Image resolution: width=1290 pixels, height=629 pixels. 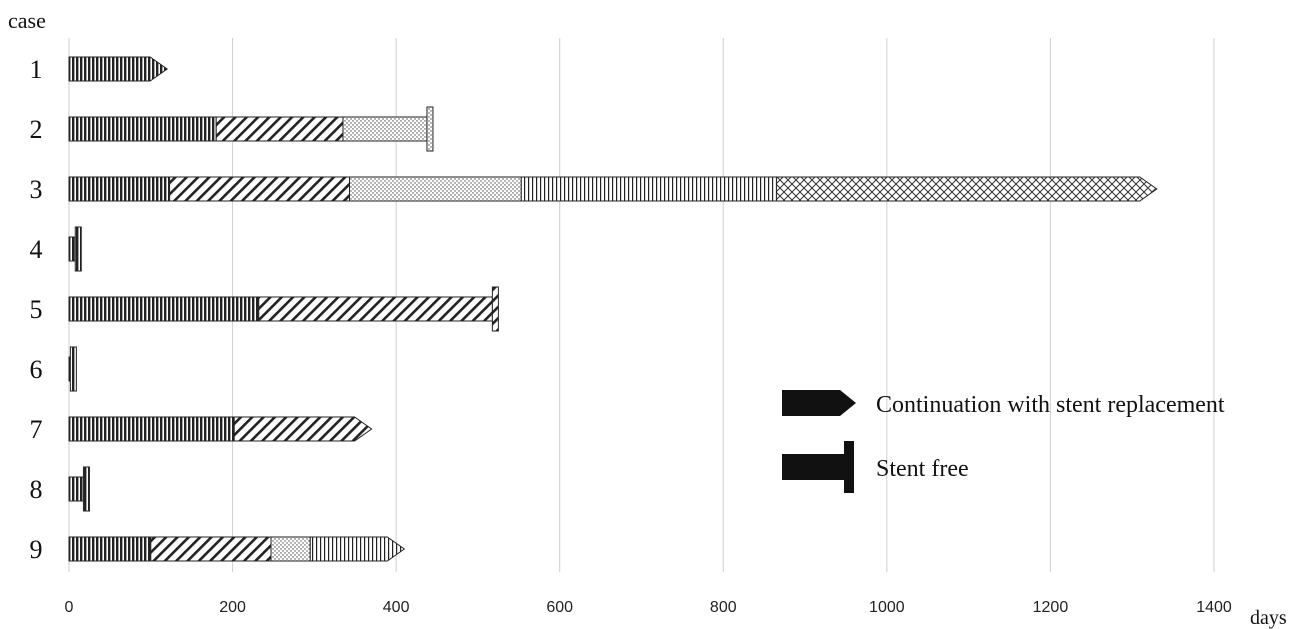 What do you see at coordinates (36, 249) in the screenshot?
I see `case-label: 4` at bounding box center [36, 249].